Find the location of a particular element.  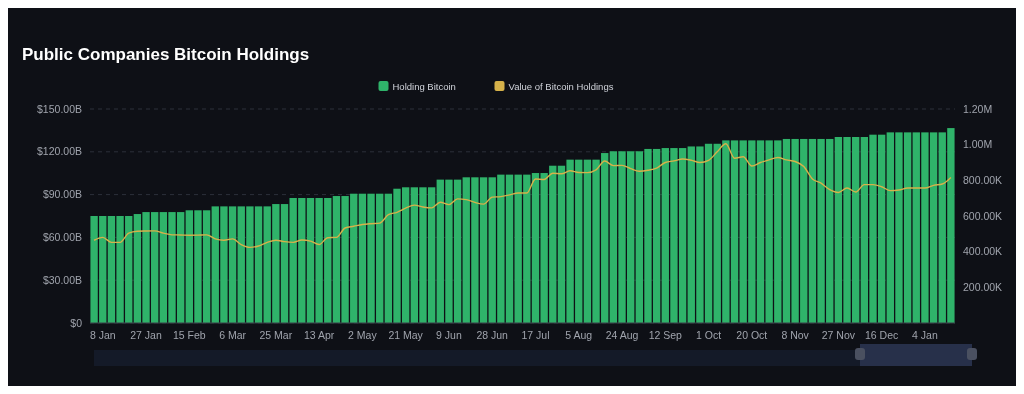

y2-tick-label: 1.00M is located at coordinates (978, 144).